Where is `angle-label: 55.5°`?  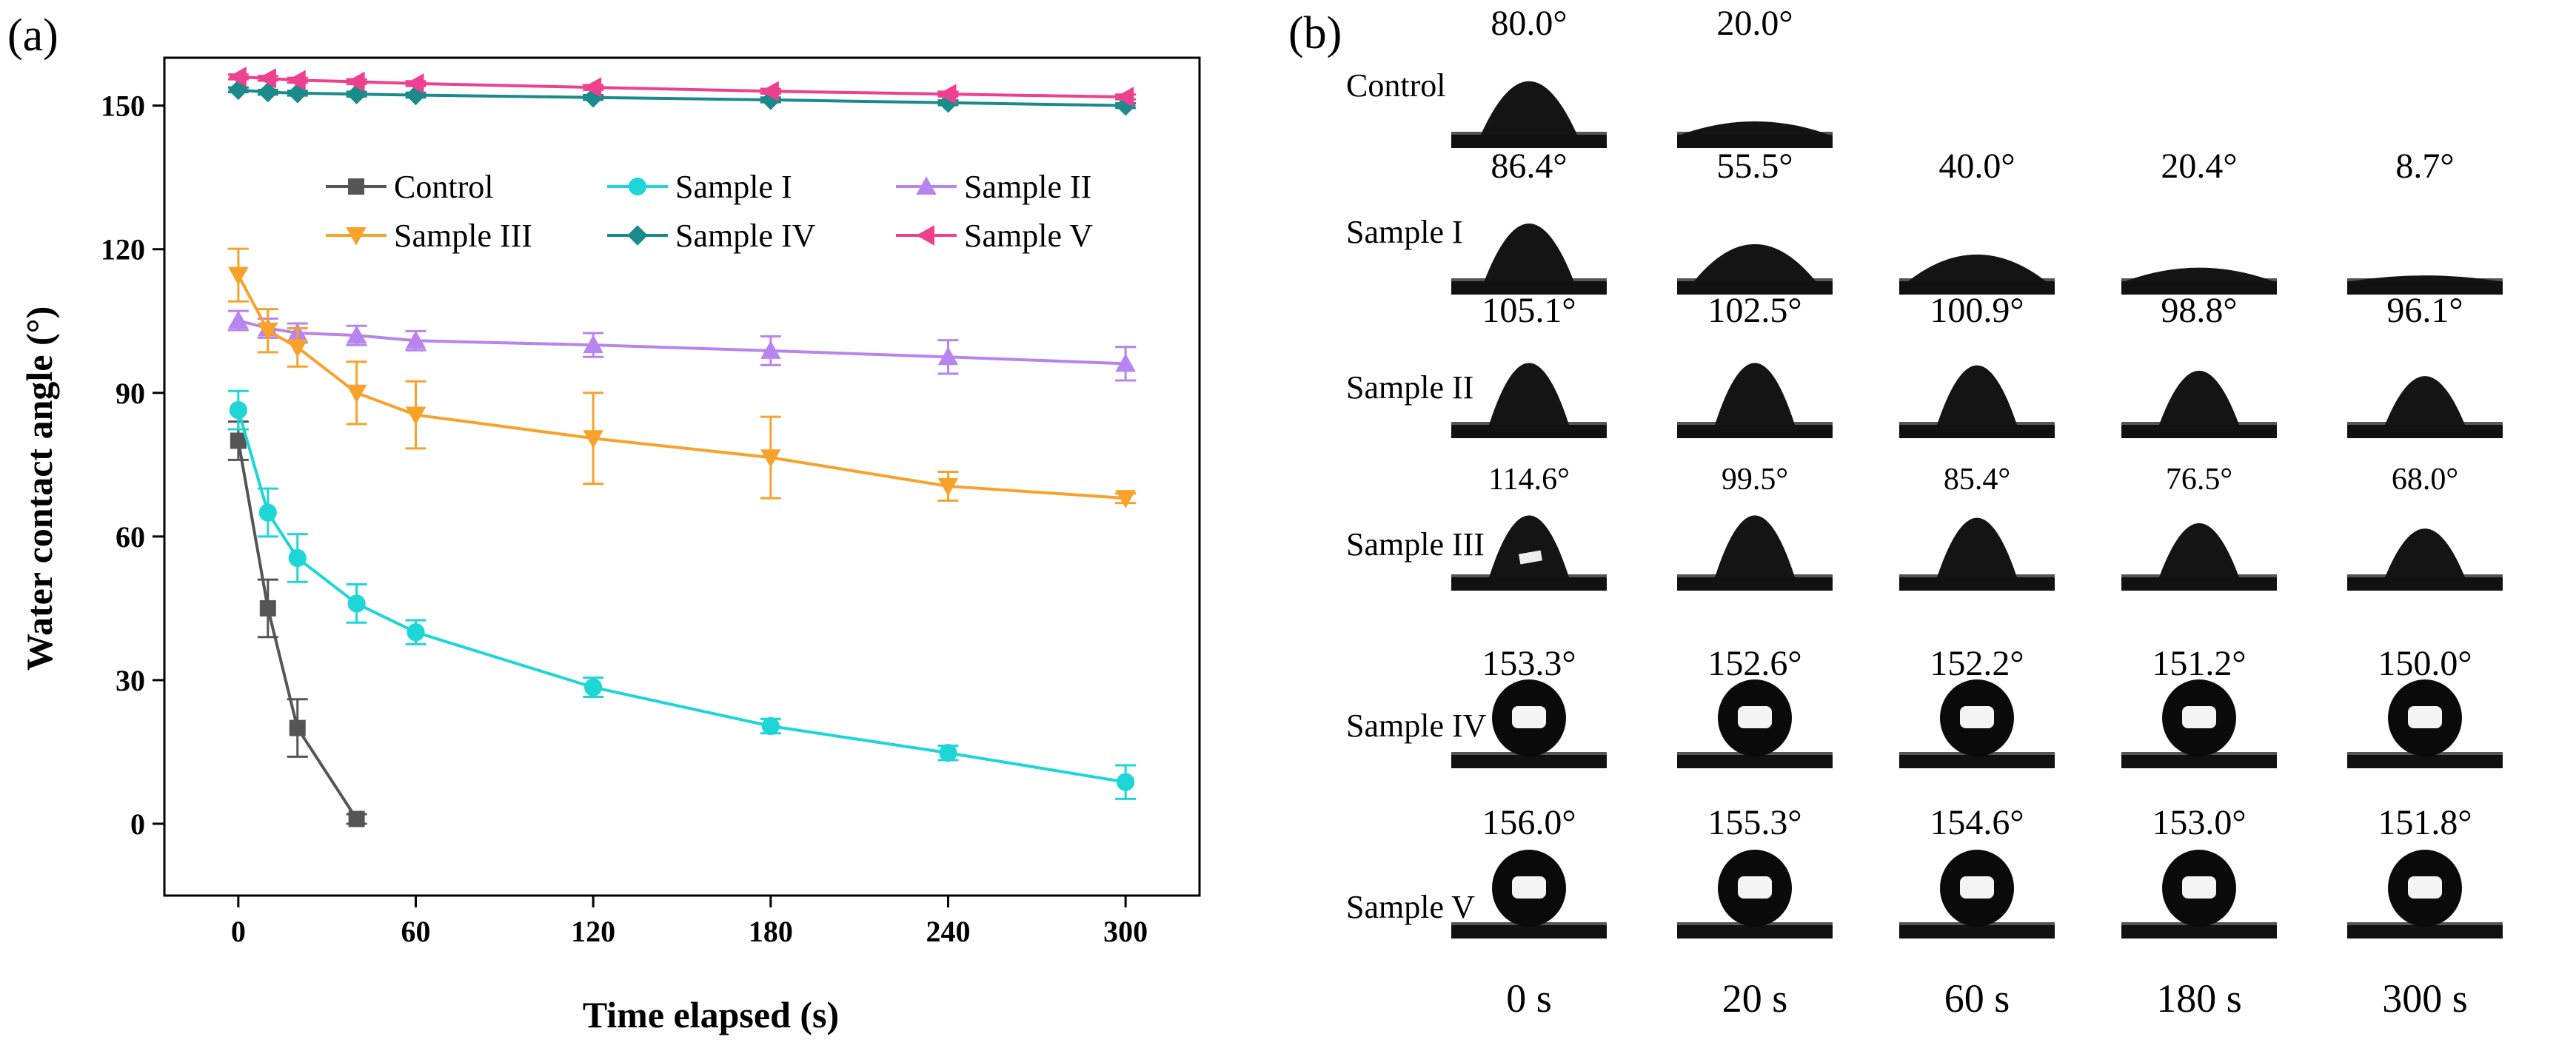 angle-label: 55.5° is located at coordinates (1755, 166).